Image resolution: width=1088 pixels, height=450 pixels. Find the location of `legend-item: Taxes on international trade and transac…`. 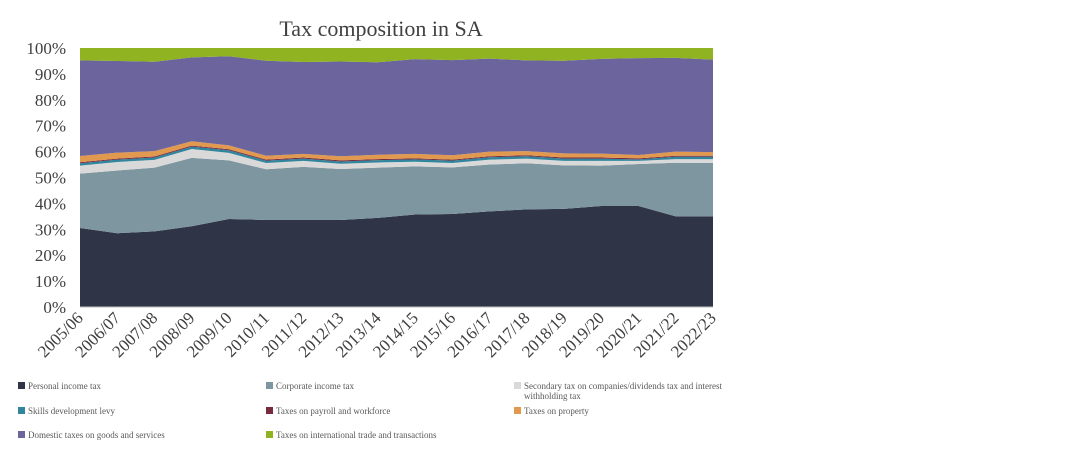

legend-item: Taxes on international trade and transac… is located at coordinates (386, 435).